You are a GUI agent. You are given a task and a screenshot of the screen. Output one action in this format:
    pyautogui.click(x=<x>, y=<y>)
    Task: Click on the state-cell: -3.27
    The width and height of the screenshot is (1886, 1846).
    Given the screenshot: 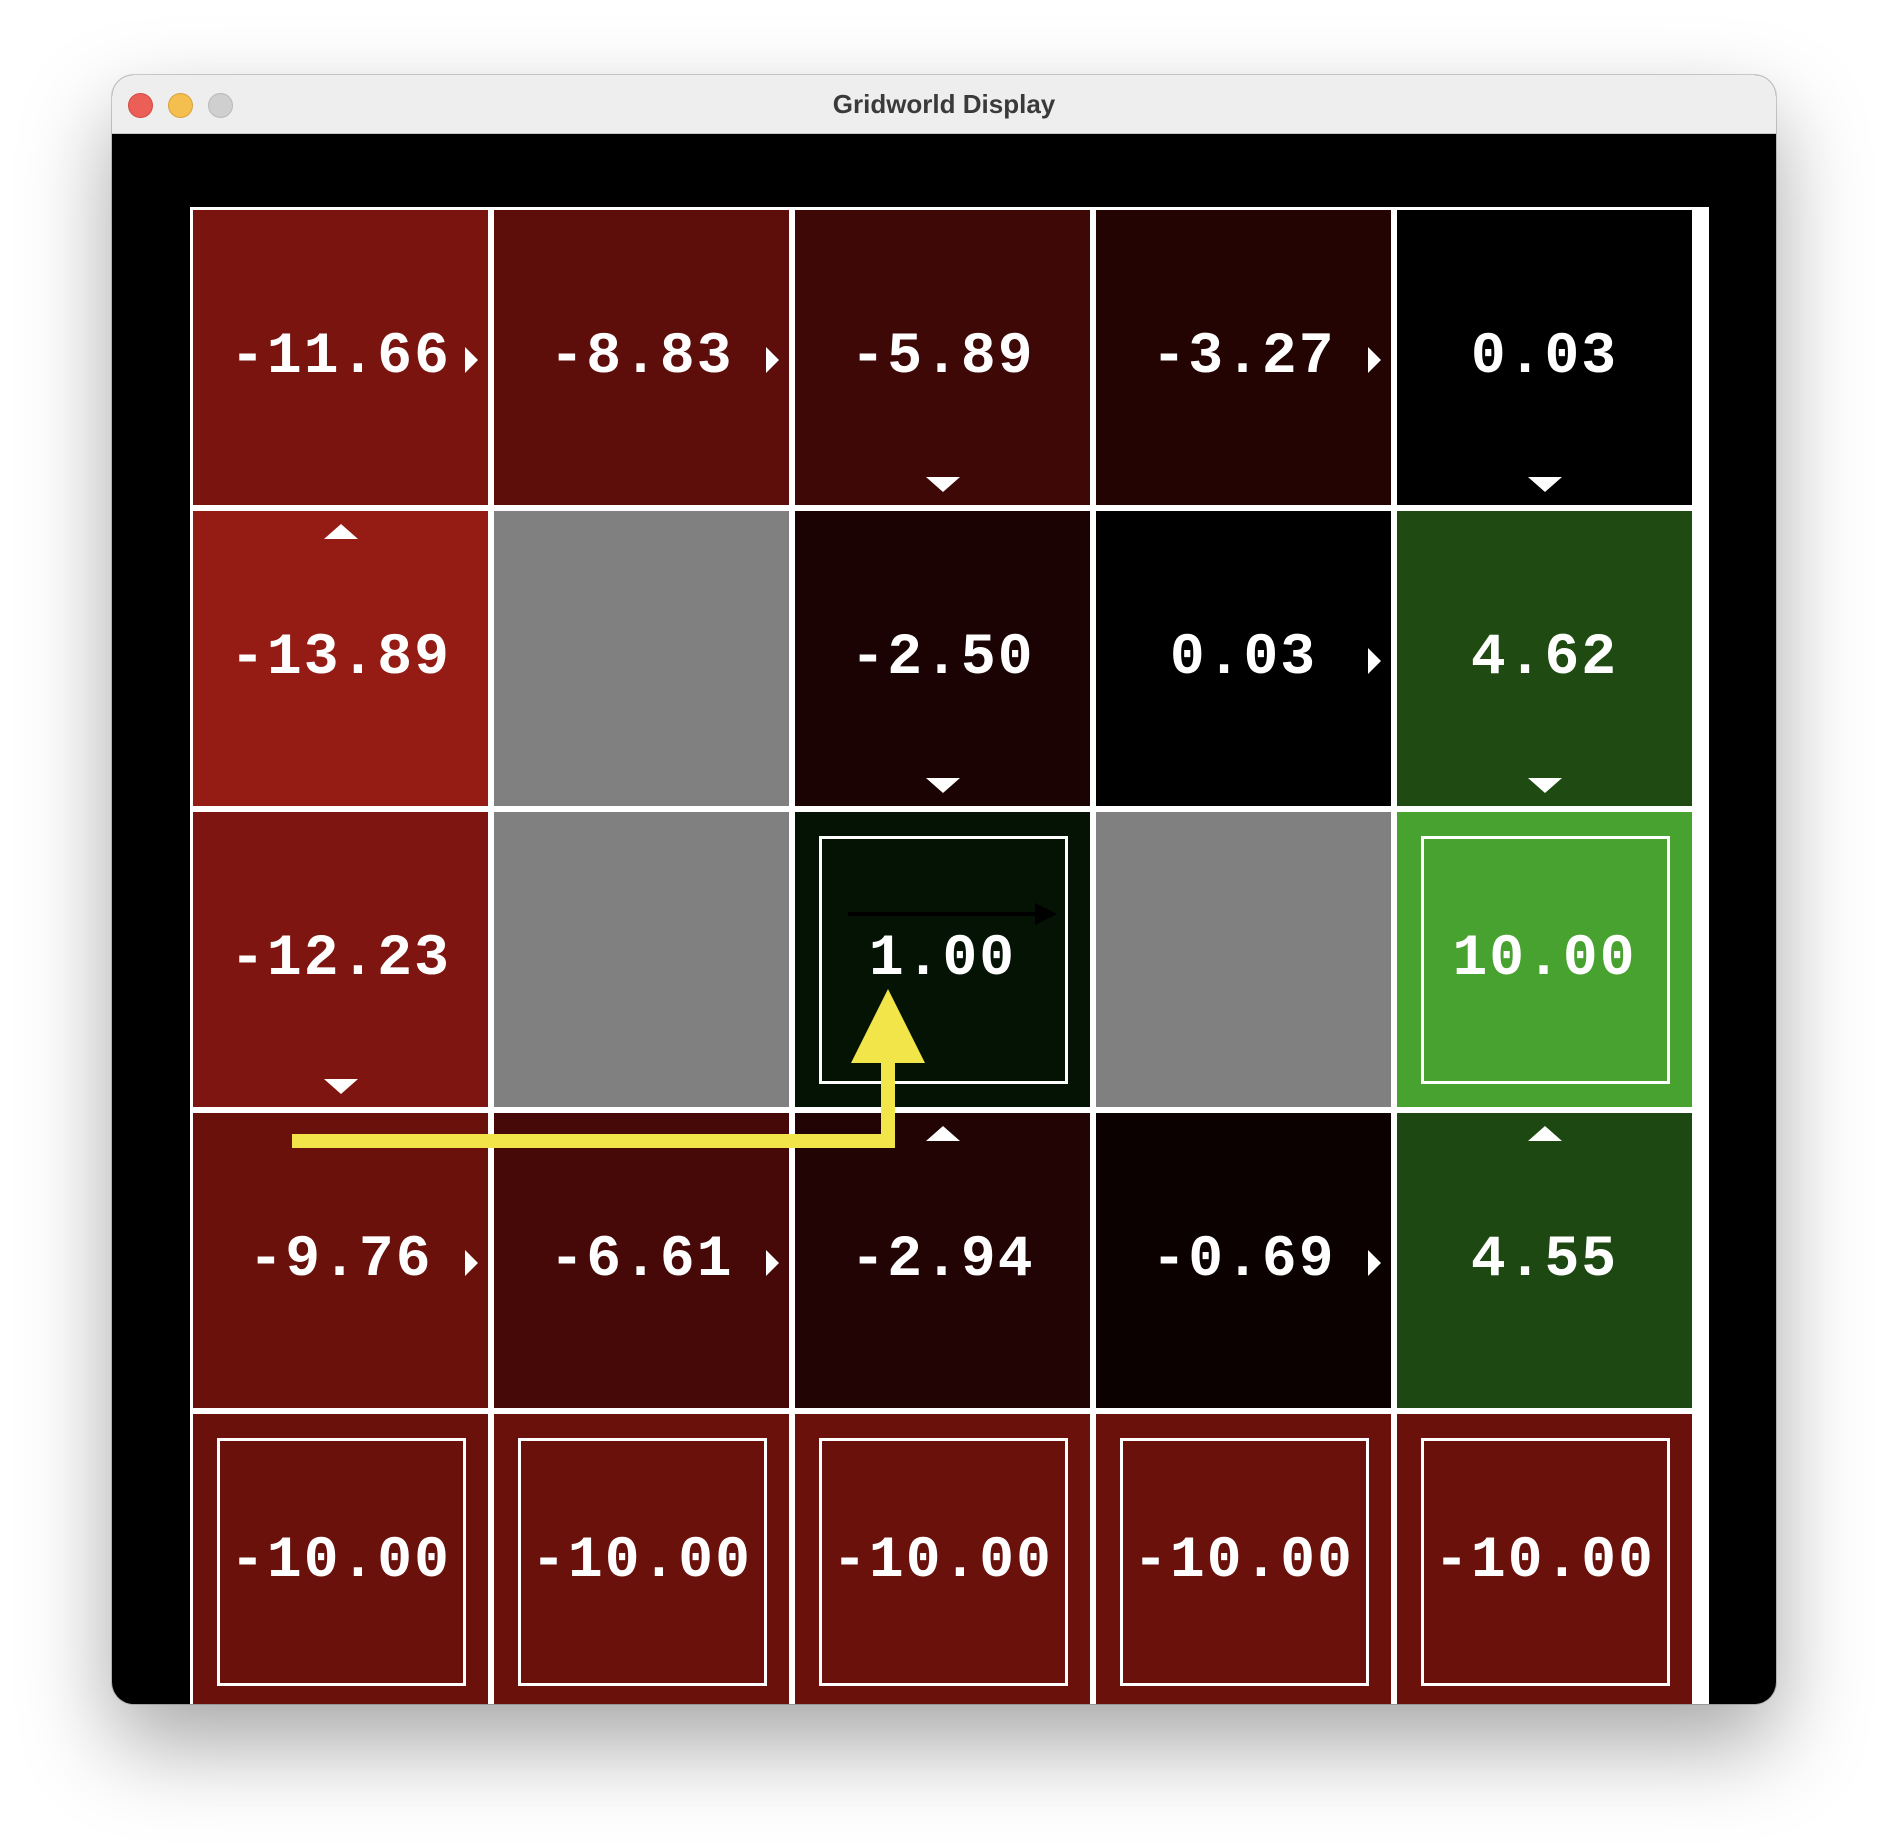 What is the action you would take?
    pyautogui.click(x=1243, y=357)
    